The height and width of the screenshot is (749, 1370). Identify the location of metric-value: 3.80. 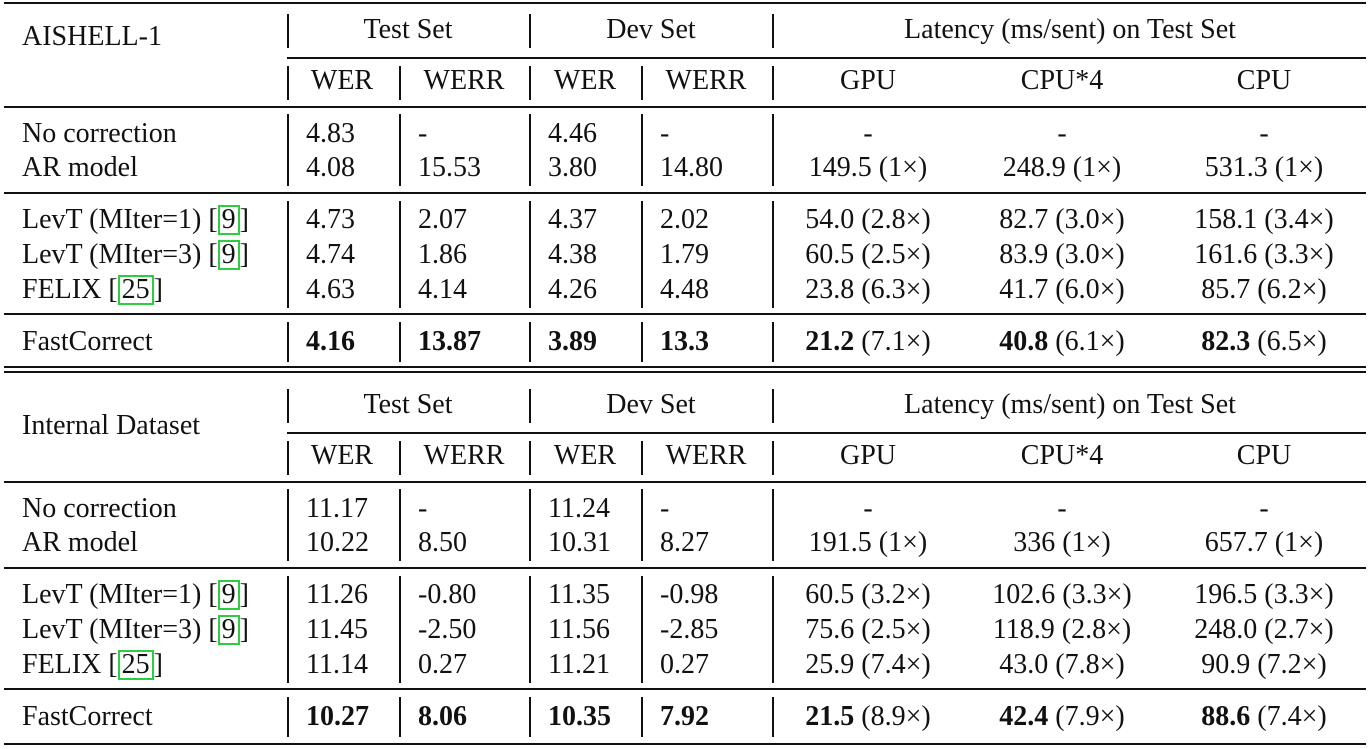
(572, 168).